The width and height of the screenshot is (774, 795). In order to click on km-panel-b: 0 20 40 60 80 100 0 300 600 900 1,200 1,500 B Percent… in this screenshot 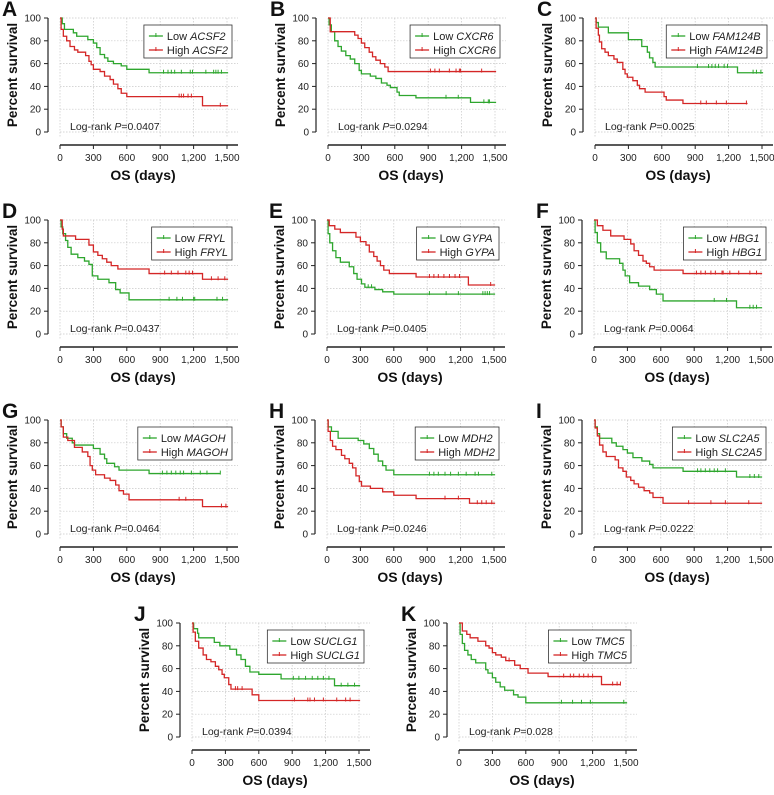, I will do `click(389, 91)`.